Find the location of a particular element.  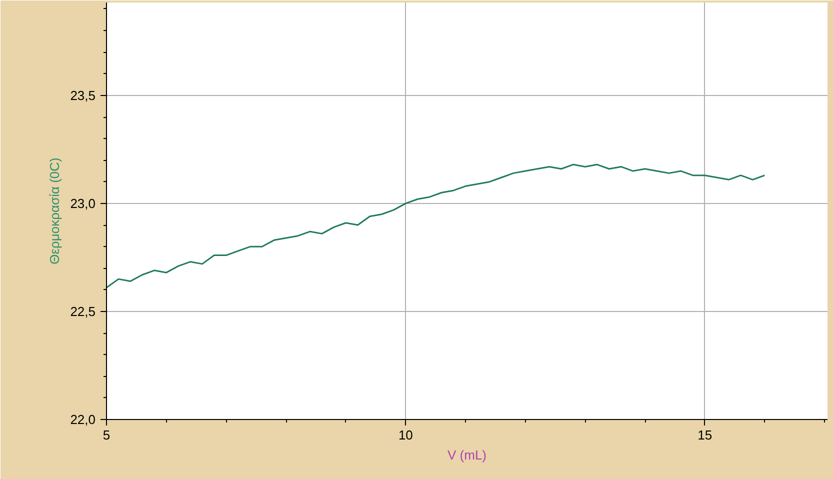

y-tick-label: 23,5 is located at coordinates (83, 95).